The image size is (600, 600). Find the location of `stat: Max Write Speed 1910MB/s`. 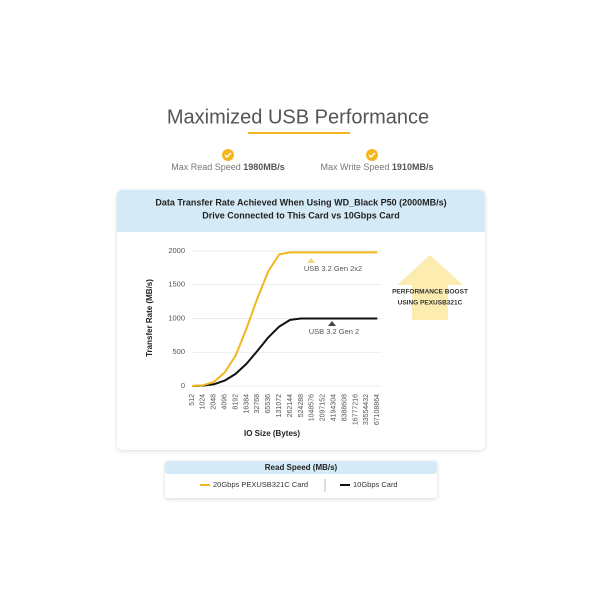

stat: Max Write Speed 1910MB/s is located at coordinates (377, 167).